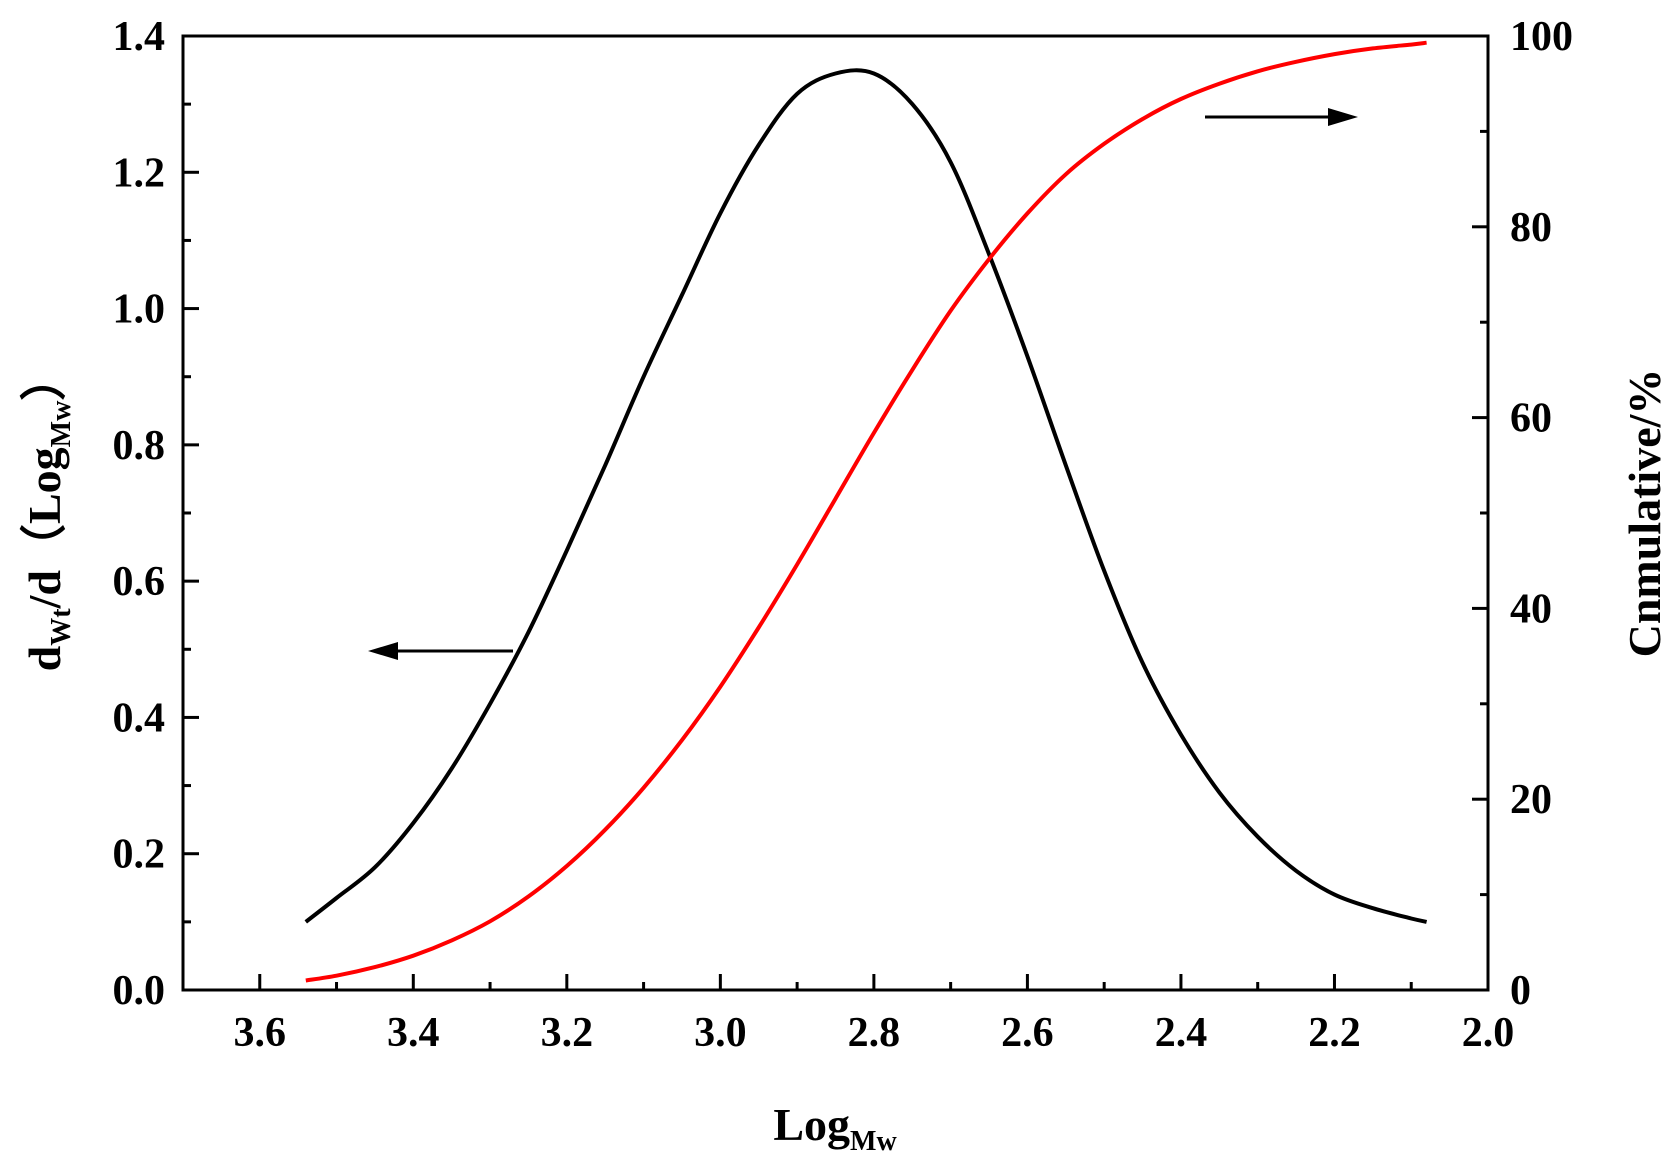 The height and width of the screenshot is (1161, 1678). What do you see at coordinates (567, 1033) in the screenshot?
I see `x-tick-label: 3.2` at bounding box center [567, 1033].